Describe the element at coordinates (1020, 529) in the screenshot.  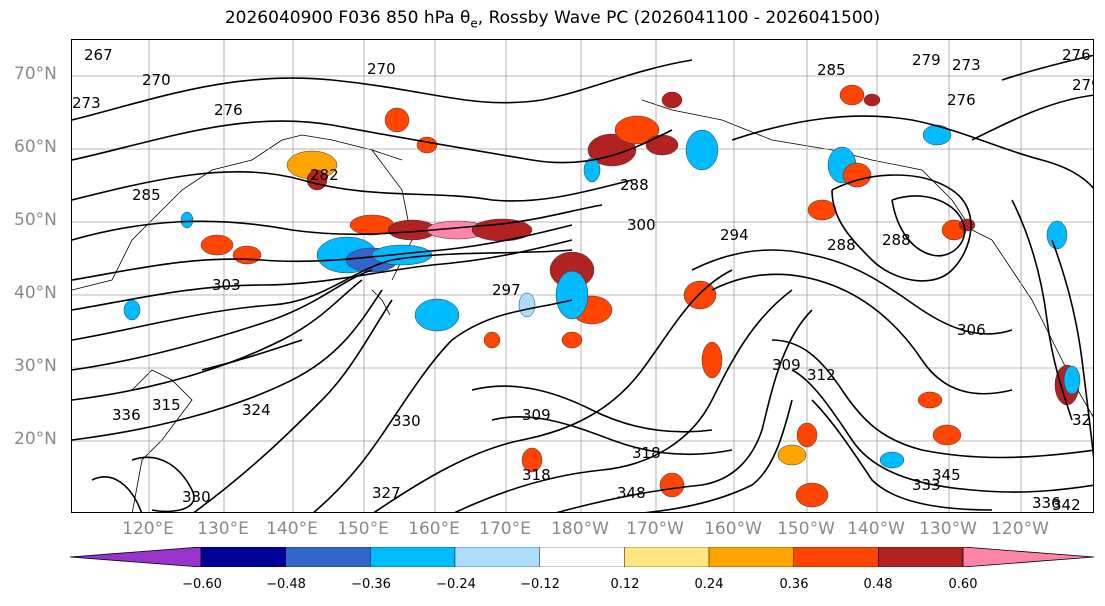
I see `lon-label-120w: 120°W` at that location.